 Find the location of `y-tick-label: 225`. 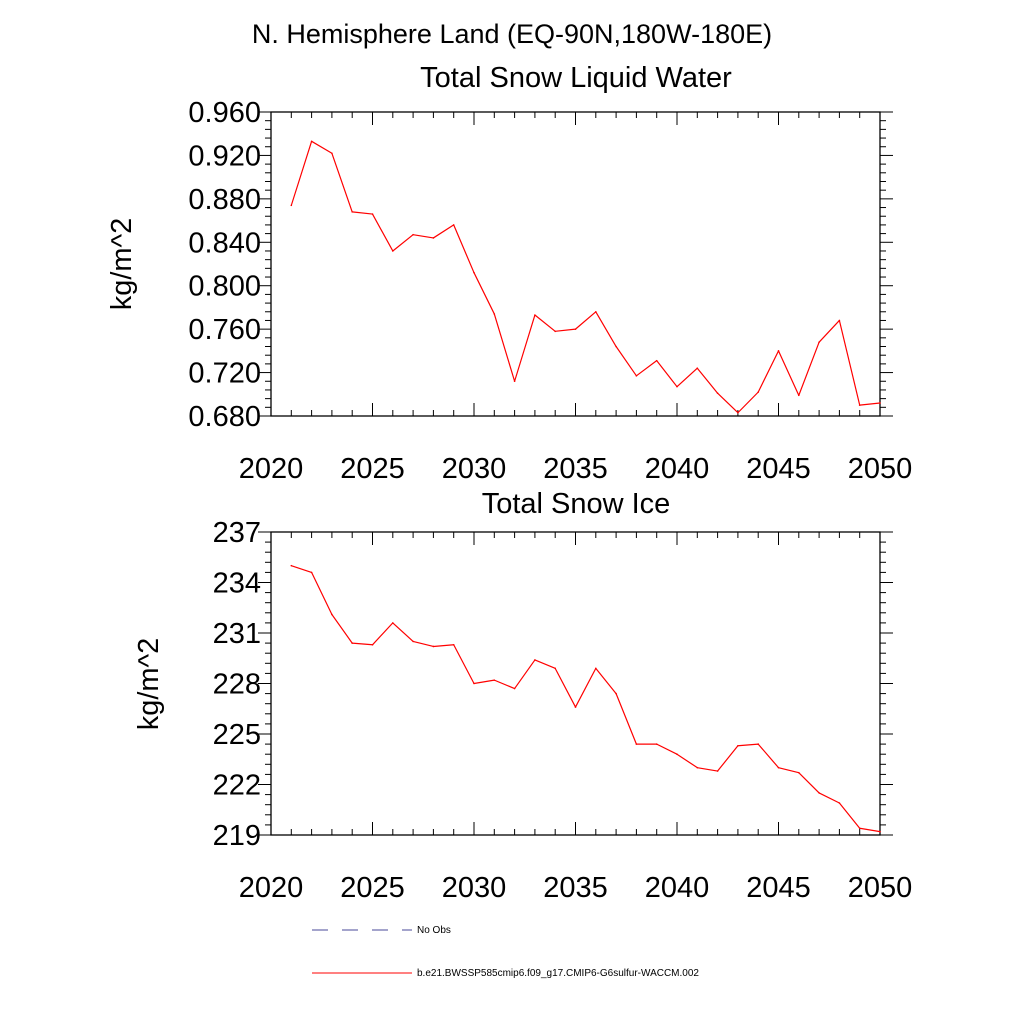

y-tick-label: 225 is located at coordinates (237, 735).